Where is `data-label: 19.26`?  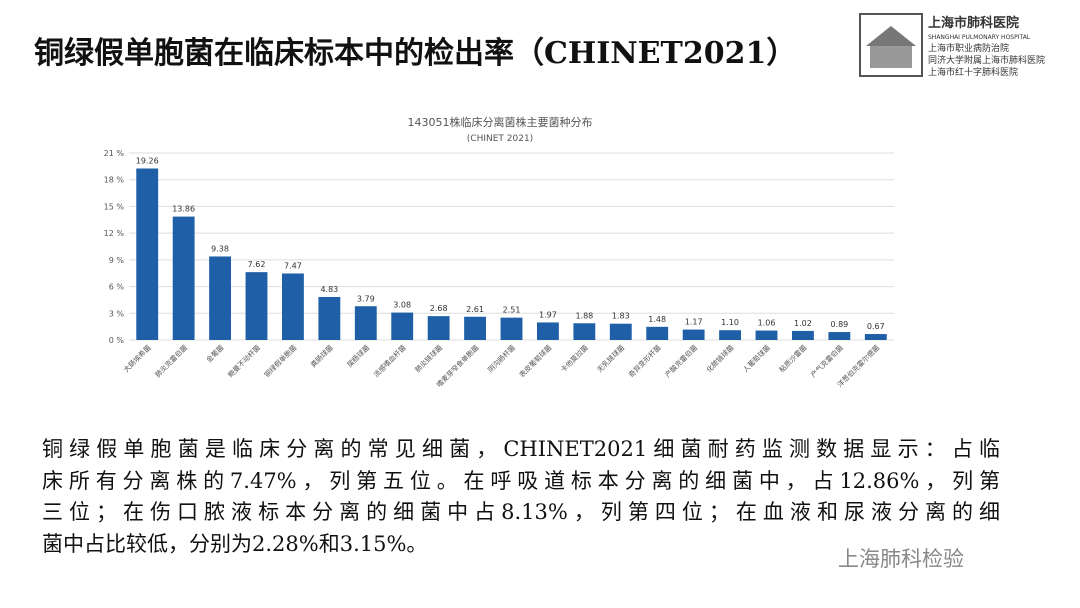 data-label: 19.26 is located at coordinates (147, 160).